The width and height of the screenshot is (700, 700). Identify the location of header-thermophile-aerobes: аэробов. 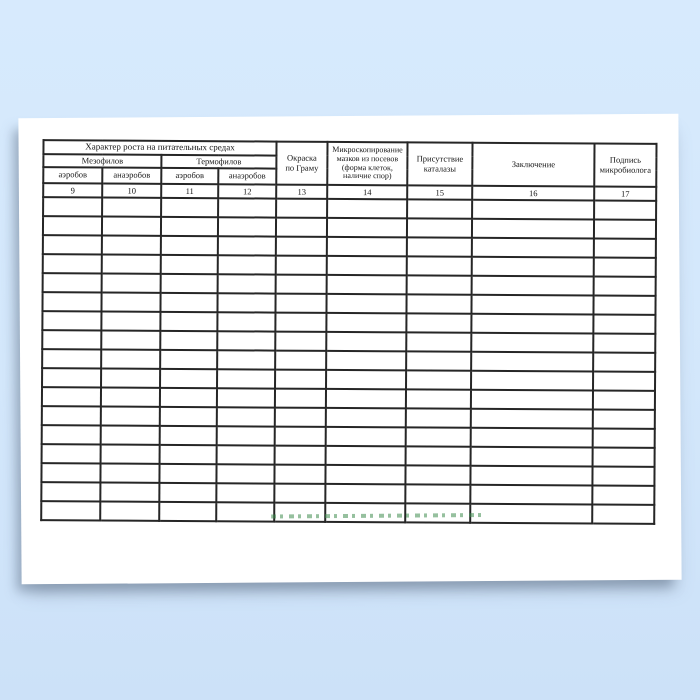
(190, 176).